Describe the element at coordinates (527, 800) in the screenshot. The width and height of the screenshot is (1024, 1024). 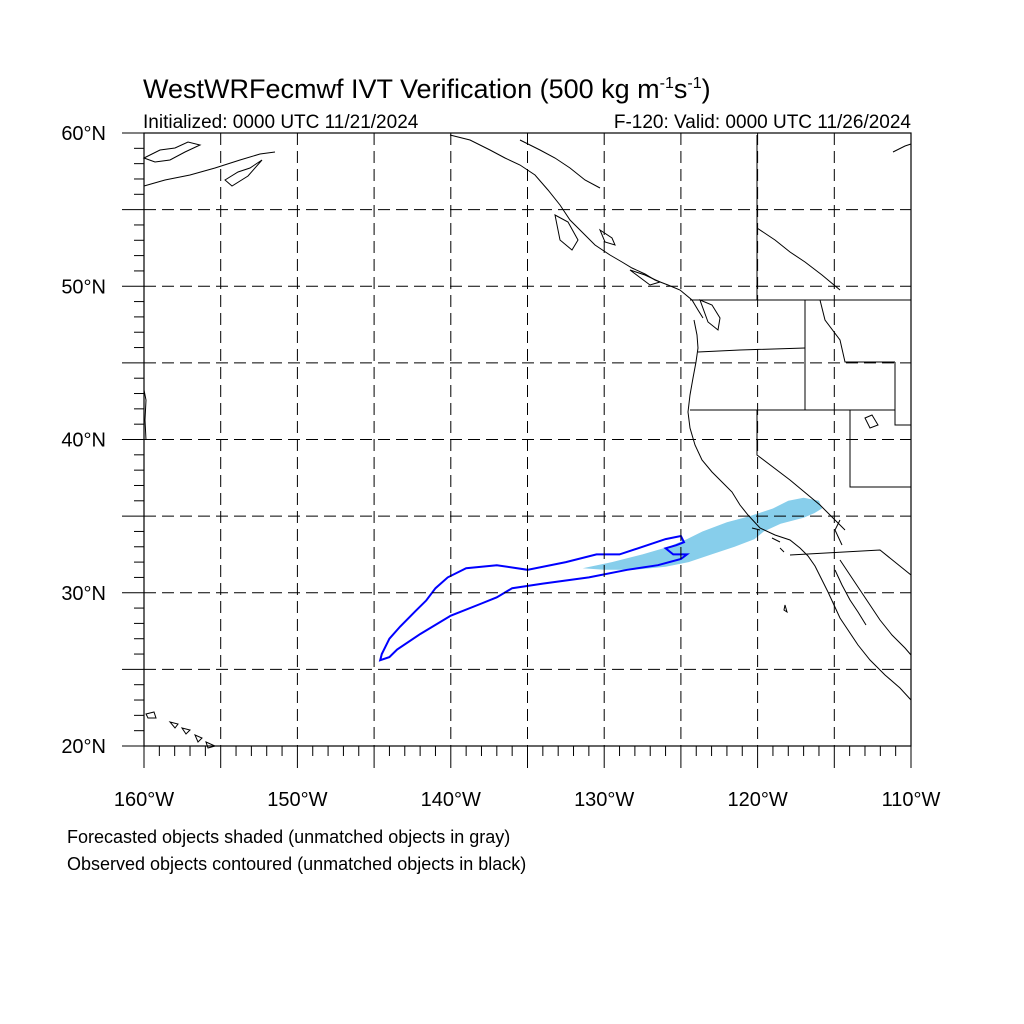
I see `longitude-labels: 160°W 150°W 140°W 130°W 120°W 110°W` at that location.